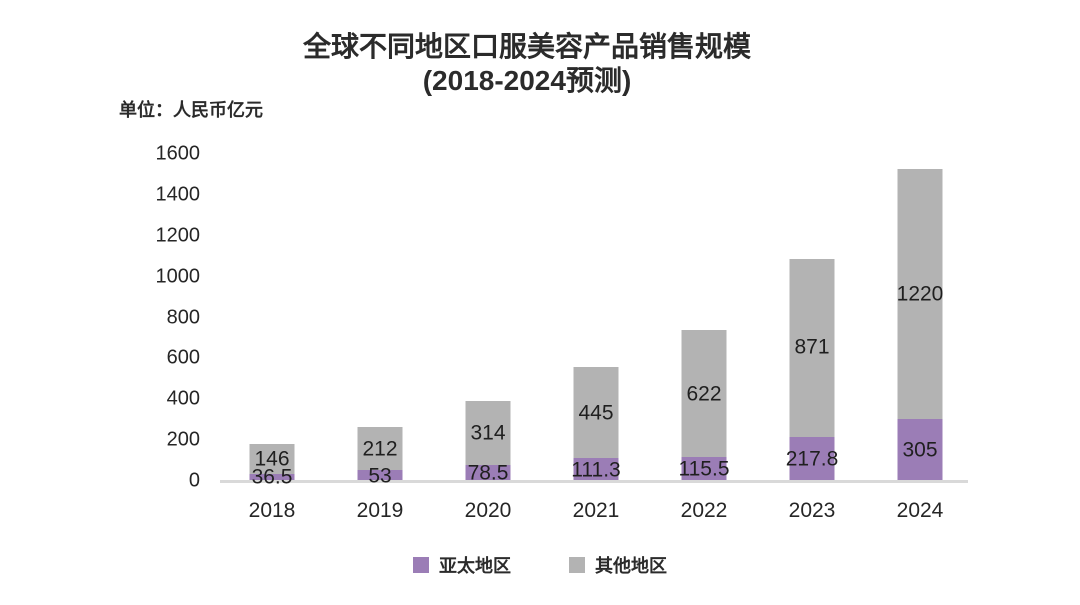 The height and width of the screenshot is (605, 1080). Describe the element at coordinates (527, 80) in the screenshot. I see `chart-title-line2: (2018-2024预测)` at that location.